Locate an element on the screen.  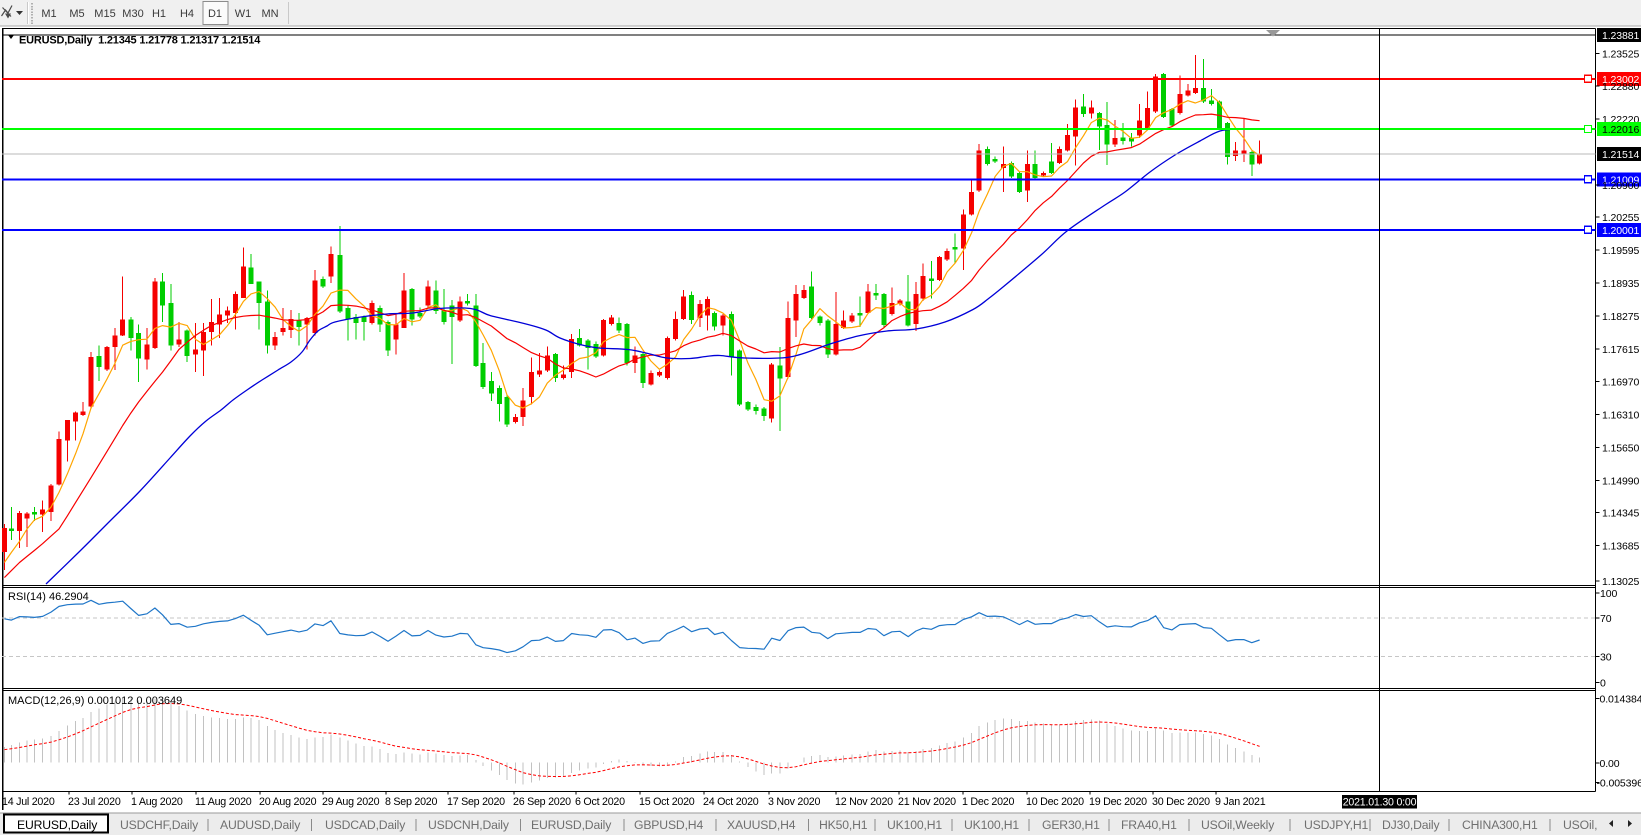
svg-text: 29 Aug 2020 is located at coordinates (351, 802).